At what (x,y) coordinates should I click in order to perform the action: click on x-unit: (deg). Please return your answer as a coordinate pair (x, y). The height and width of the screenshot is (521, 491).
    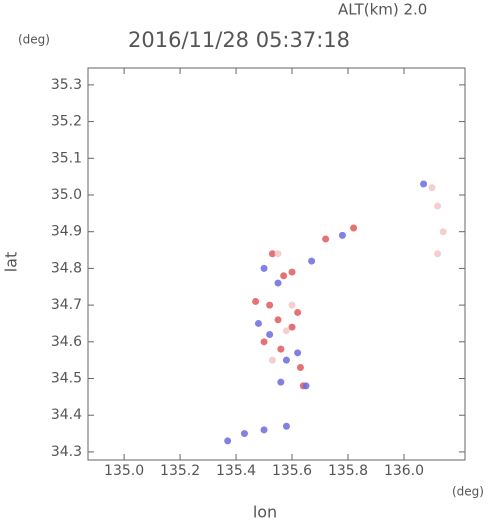
    Looking at the image, I should click on (468, 492).